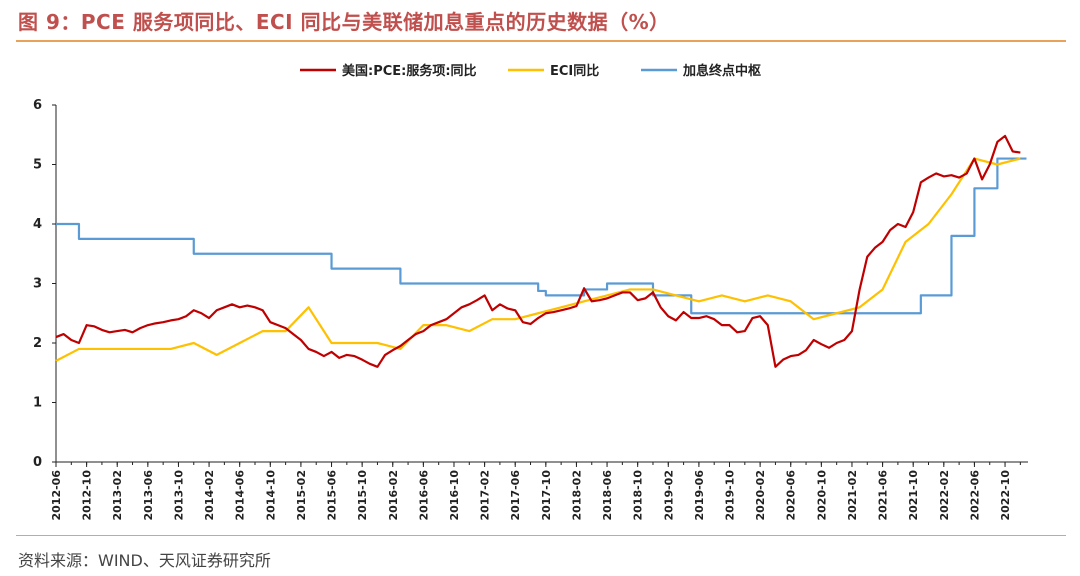 The width and height of the screenshot is (1080, 576). I want to click on x-tick-label: 2014-10, so click(270, 495).